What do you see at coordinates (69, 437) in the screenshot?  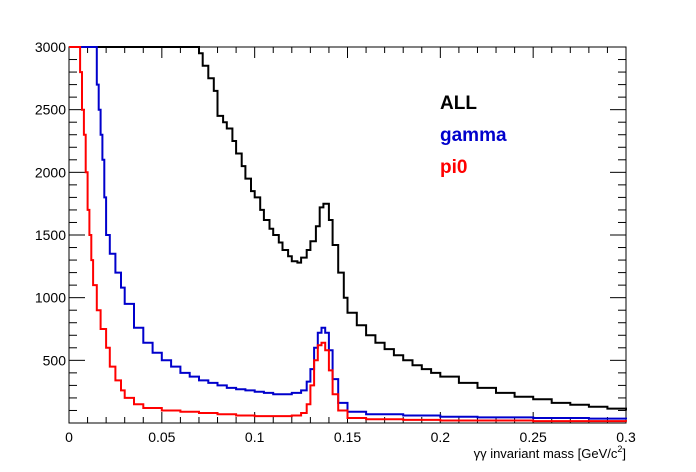 I see `x-tick-label: 0` at bounding box center [69, 437].